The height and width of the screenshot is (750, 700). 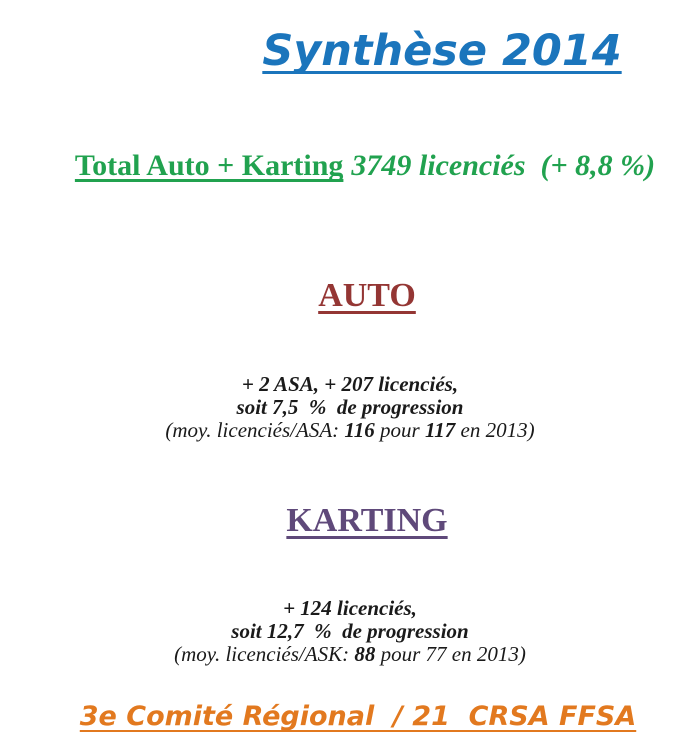 What do you see at coordinates (365, 653) in the screenshot?
I see `karting-average-2014: 88` at bounding box center [365, 653].